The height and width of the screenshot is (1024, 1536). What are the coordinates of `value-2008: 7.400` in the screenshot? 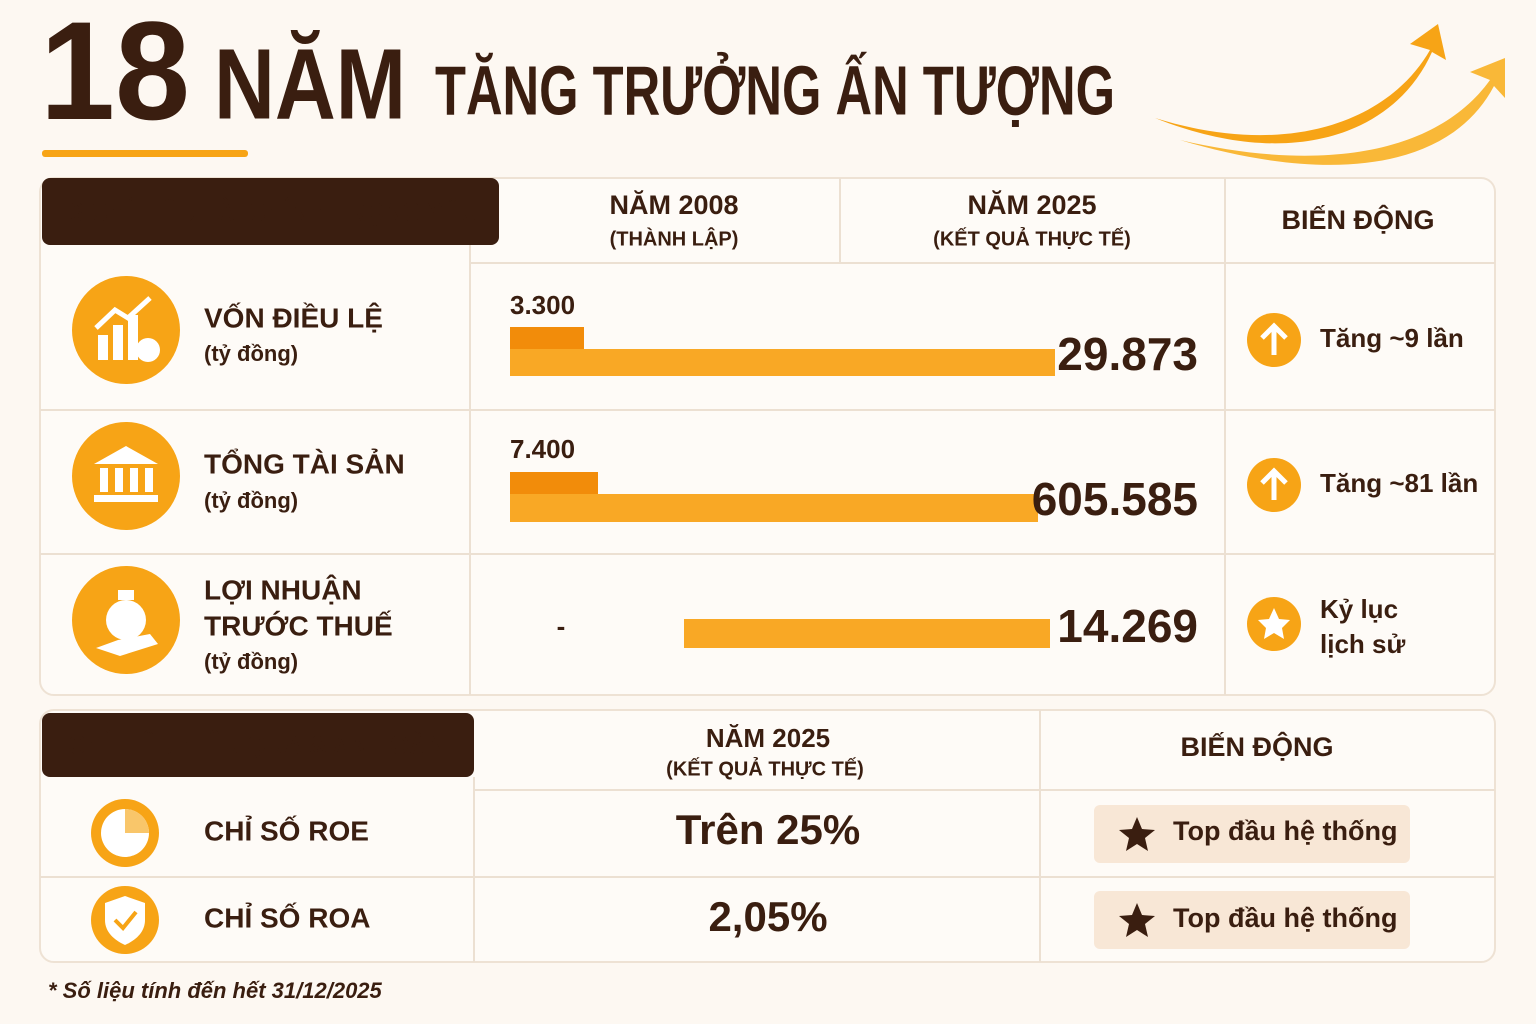 It's located at (542, 449).